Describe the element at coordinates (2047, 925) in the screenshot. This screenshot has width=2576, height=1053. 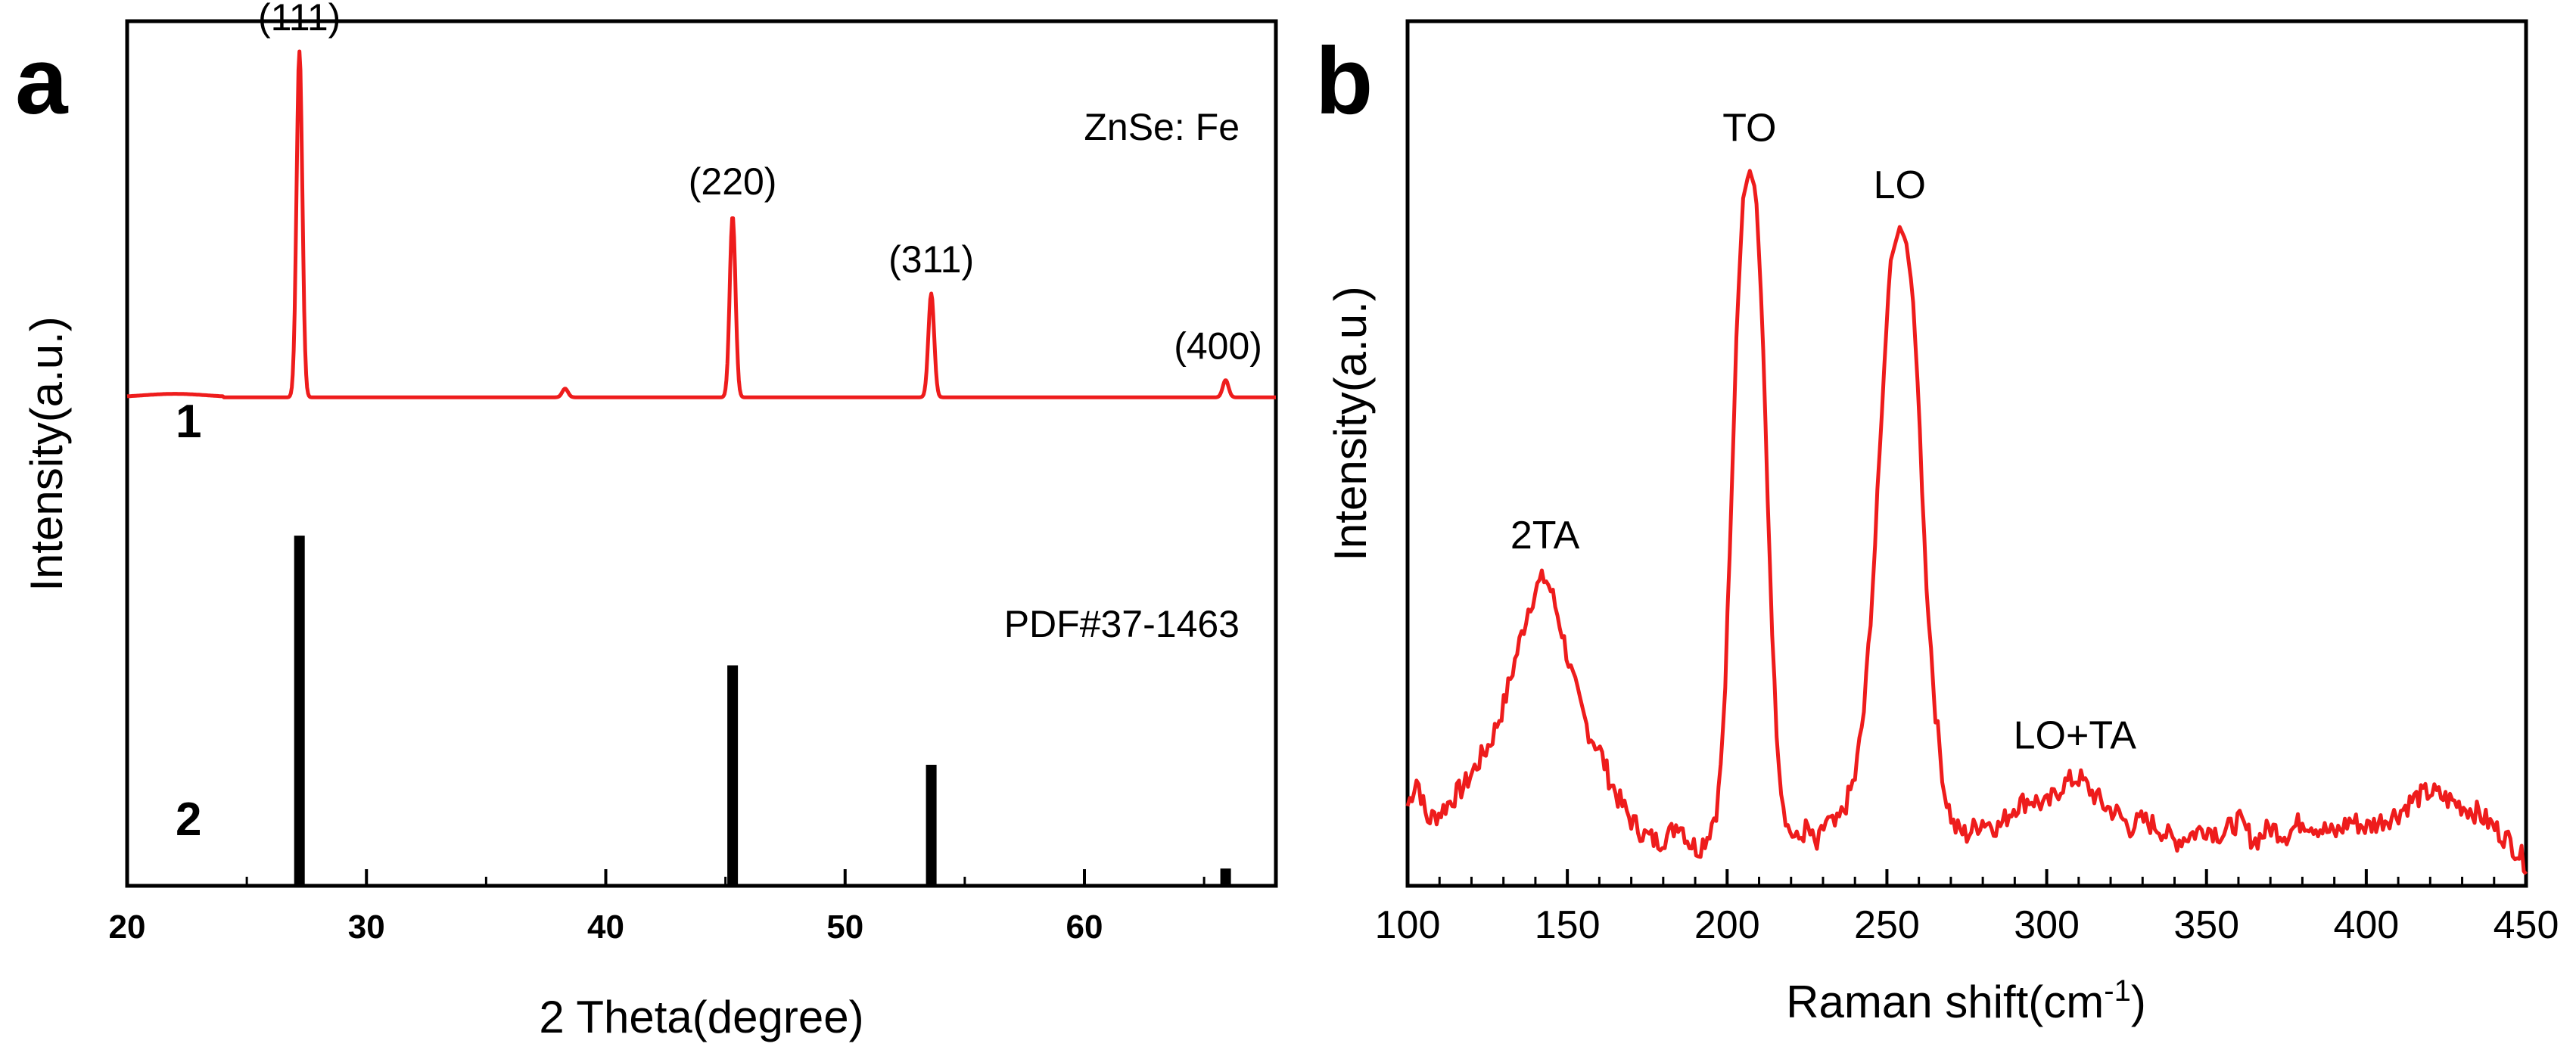
I see `panel-b-x-tick-label: 300` at that location.